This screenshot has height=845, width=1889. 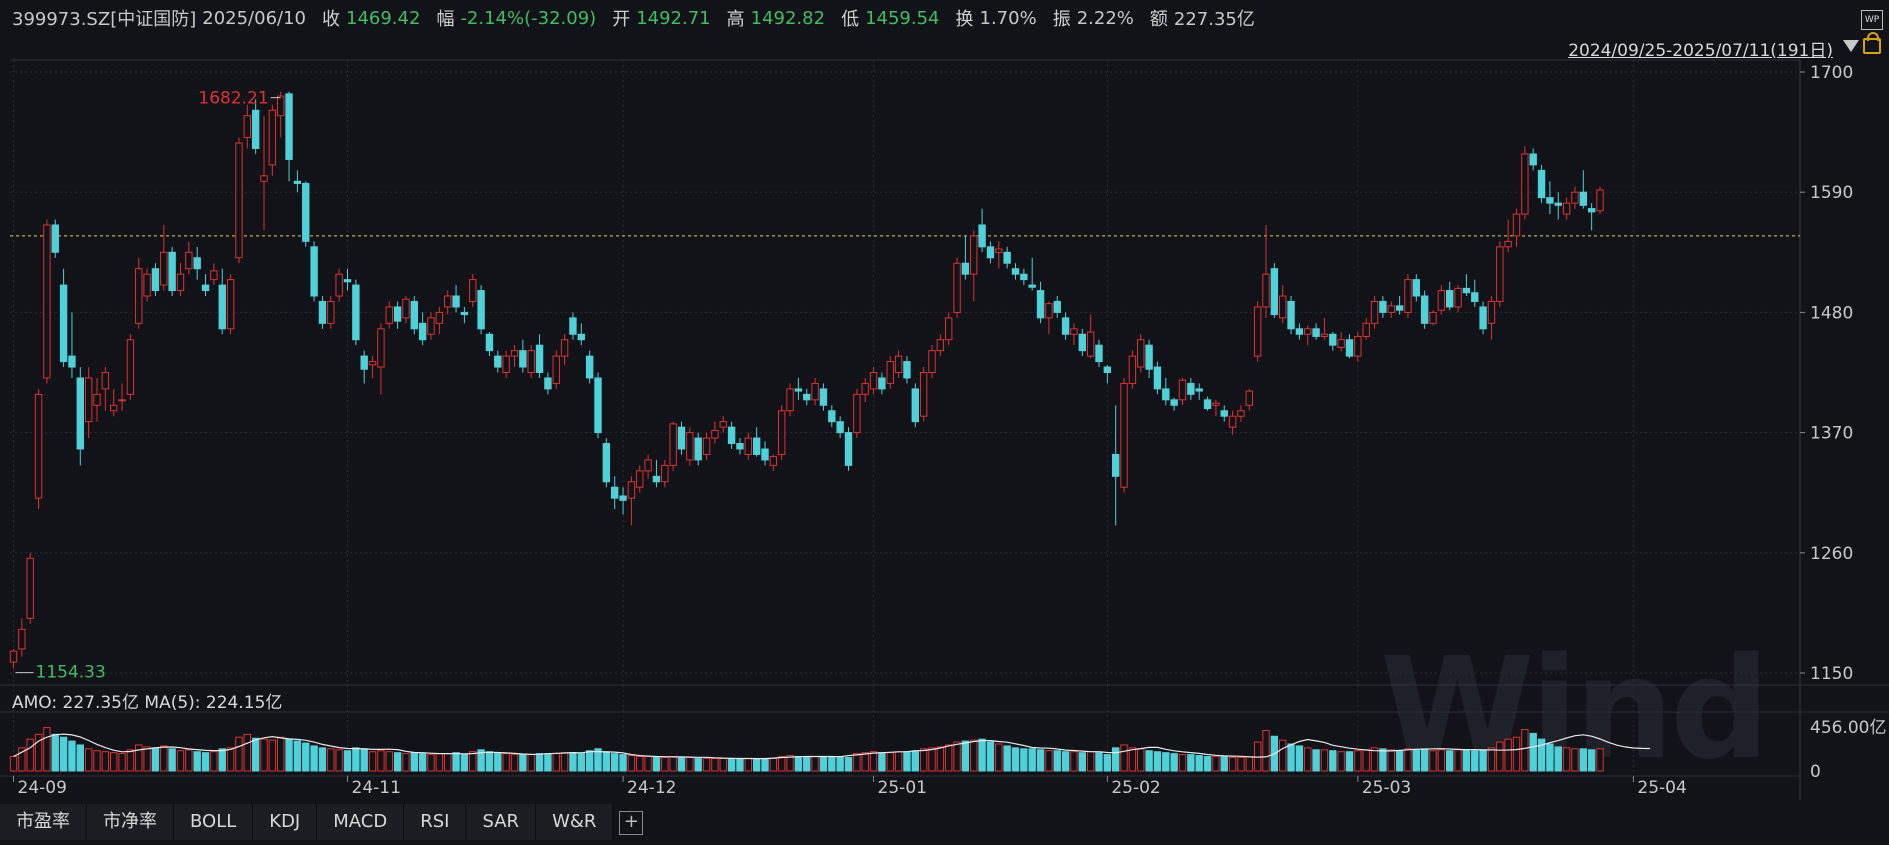 I want to click on lock-icon, so click(x=1872, y=43).